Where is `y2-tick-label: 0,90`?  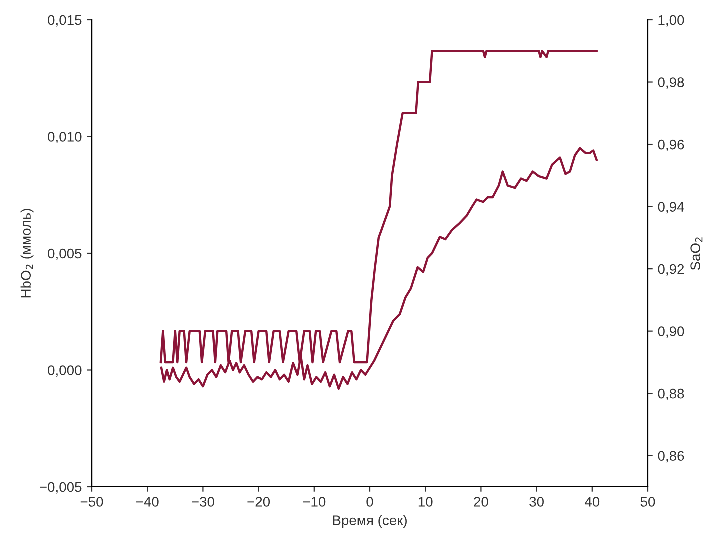 y2-tick-label: 0,90 is located at coordinates (671, 332).